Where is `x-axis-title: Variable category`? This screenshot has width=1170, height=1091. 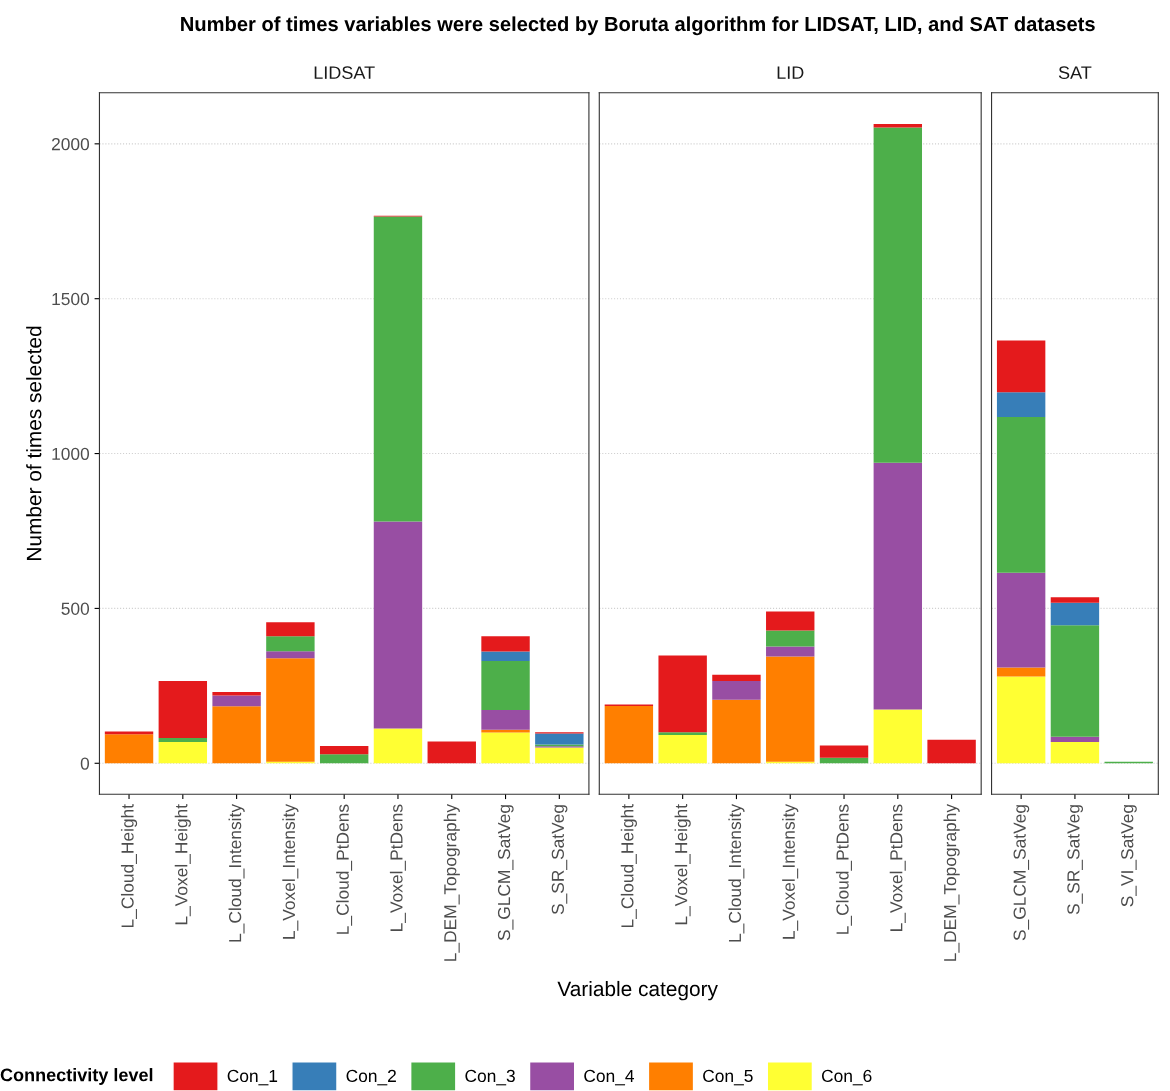 x-axis-title: Variable category is located at coordinates (637, 990).